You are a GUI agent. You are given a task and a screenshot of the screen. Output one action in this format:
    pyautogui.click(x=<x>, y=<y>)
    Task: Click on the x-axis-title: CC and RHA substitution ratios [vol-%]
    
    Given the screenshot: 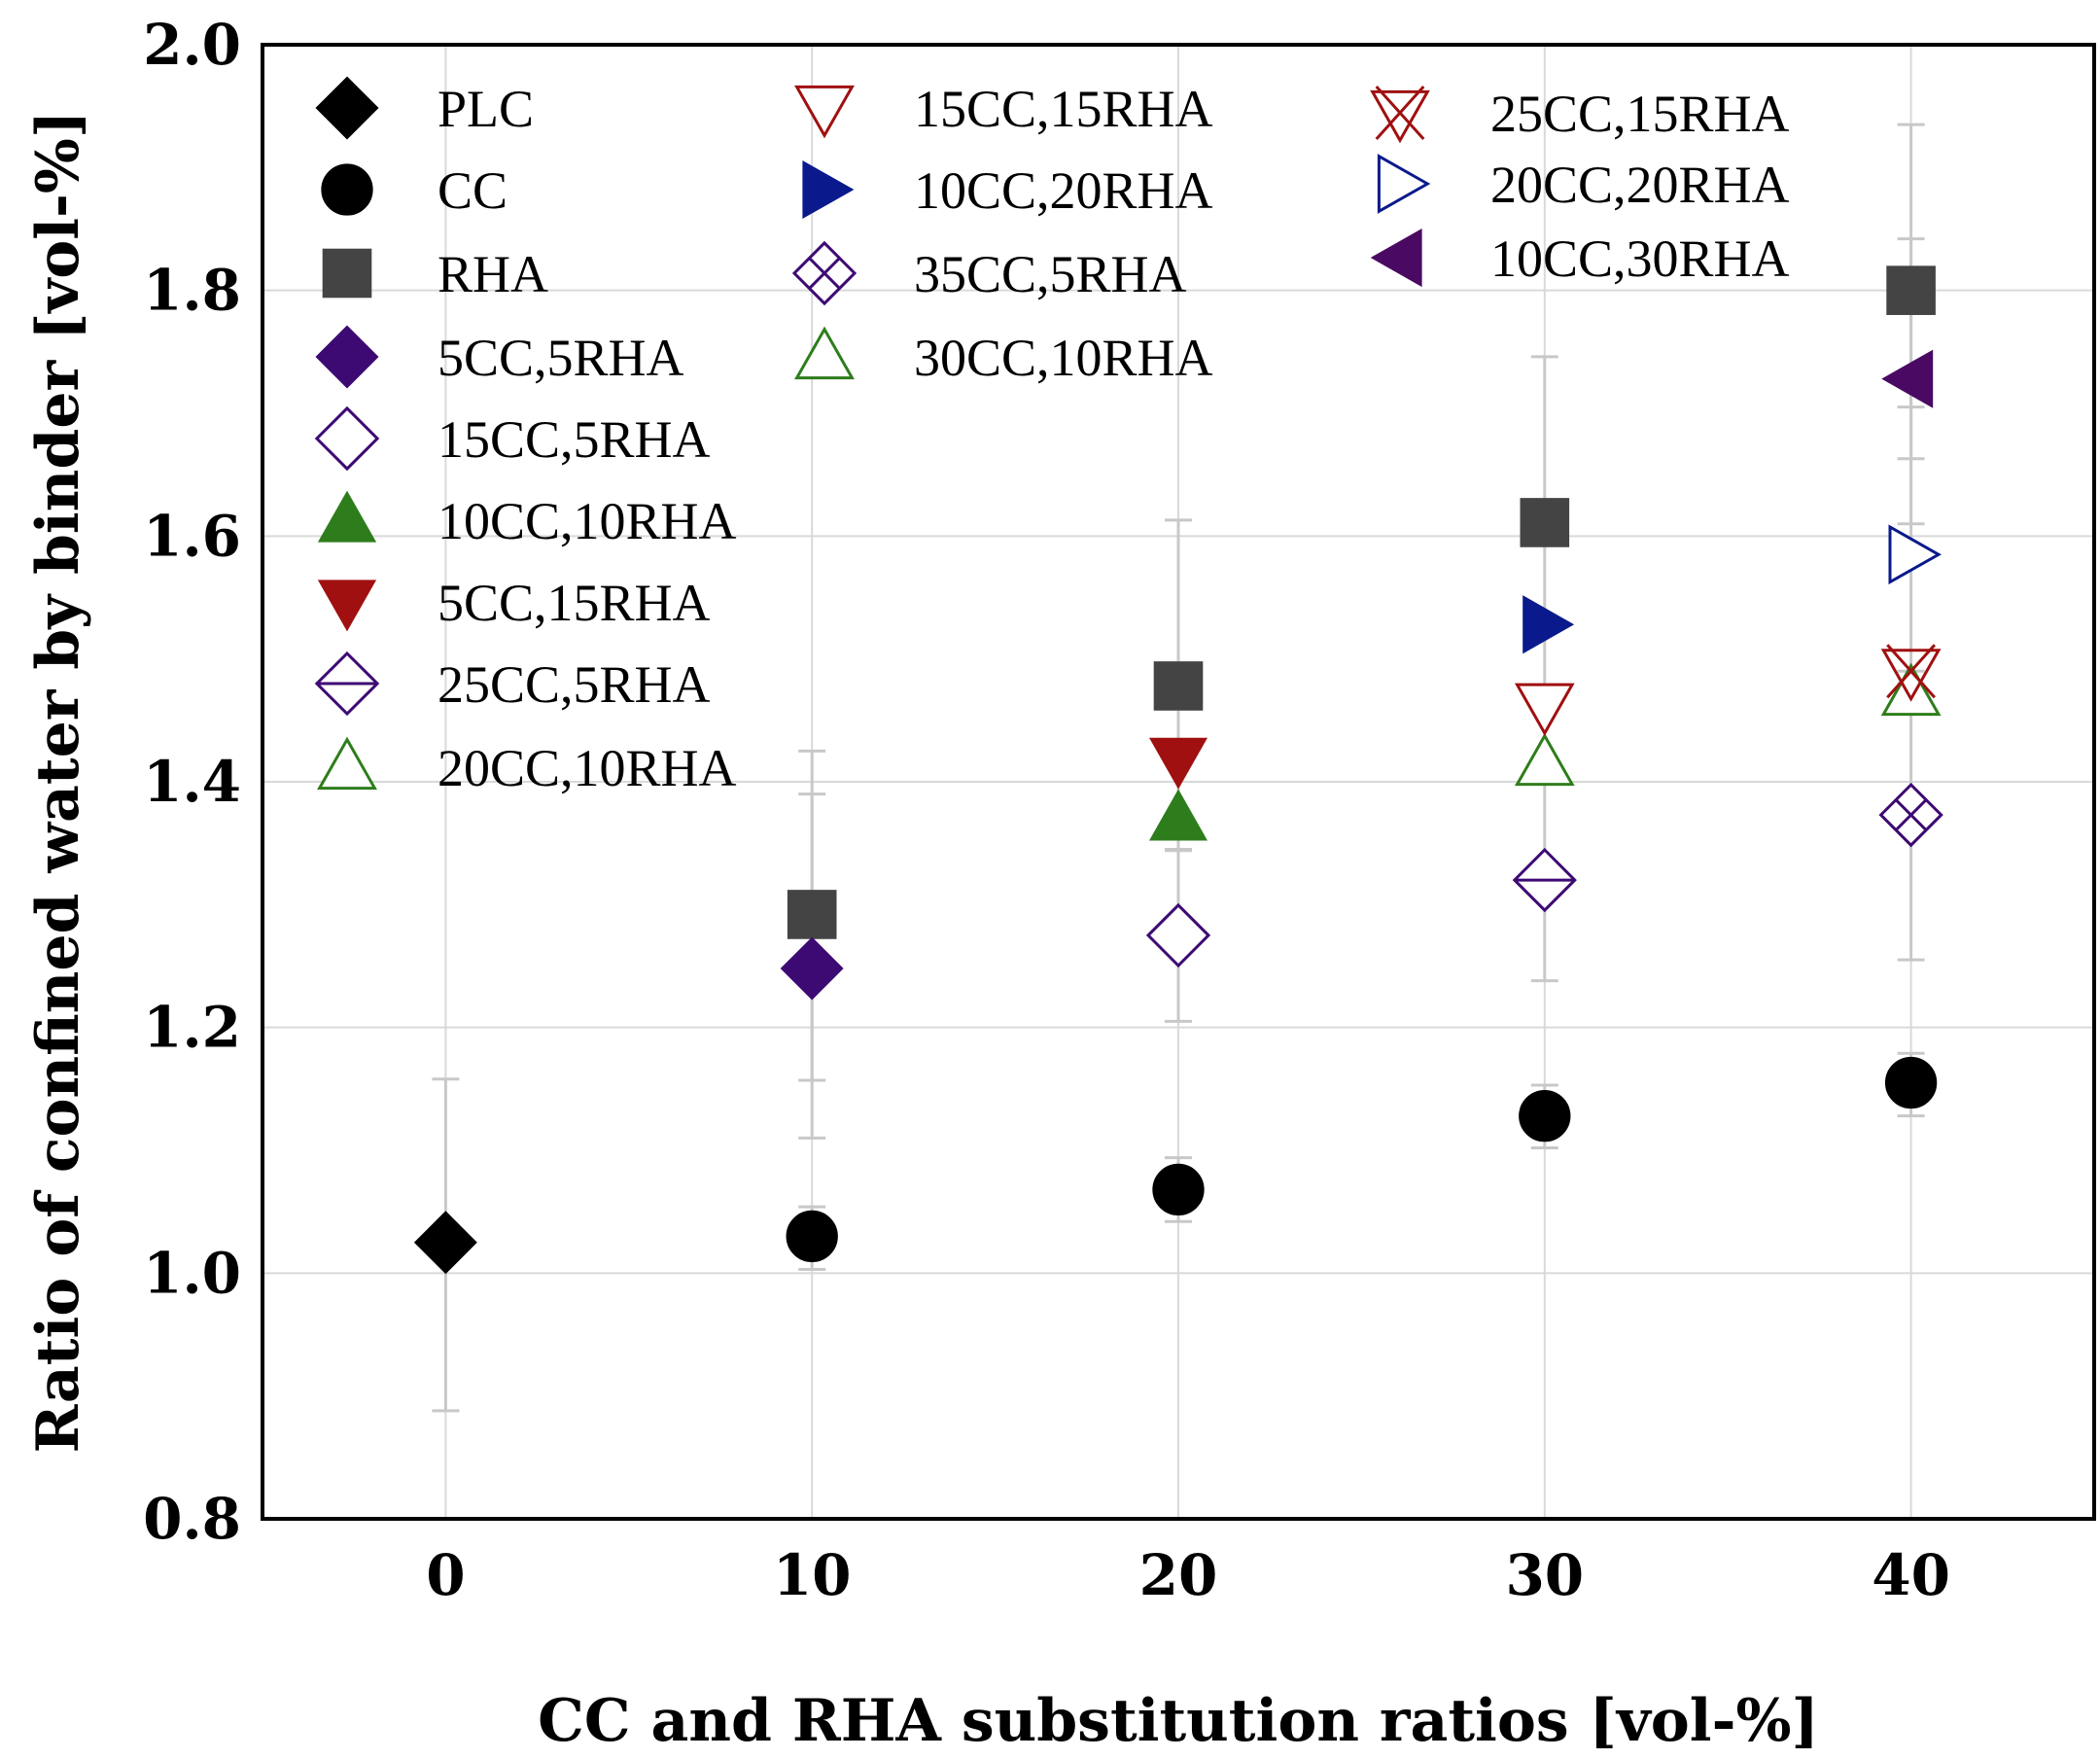 What is the action you would take?
    pyautogui.click(x=1178, y=1721)
    